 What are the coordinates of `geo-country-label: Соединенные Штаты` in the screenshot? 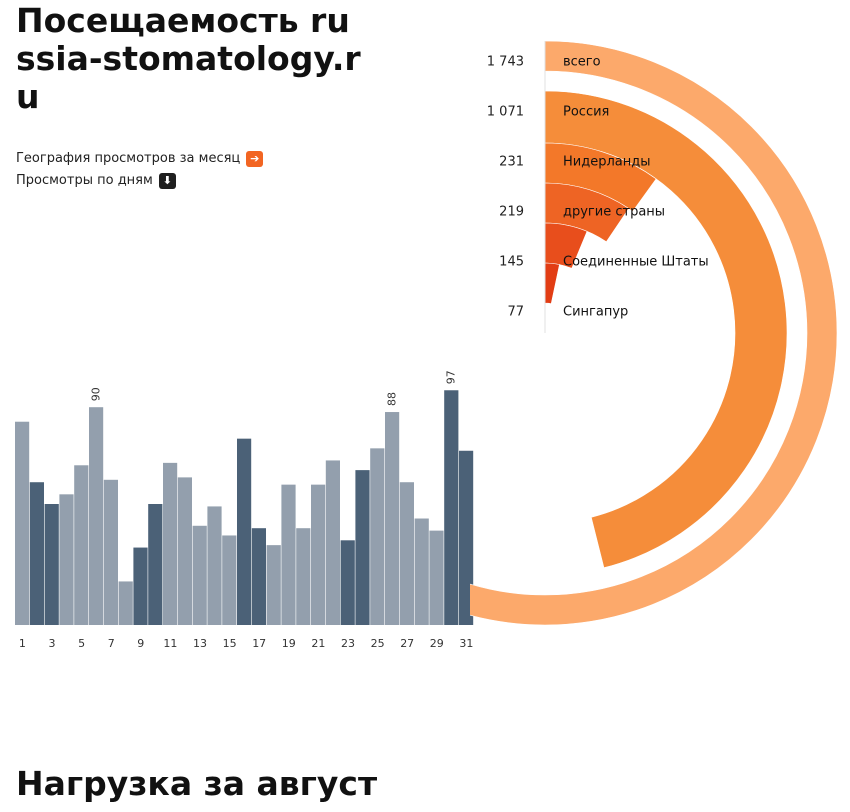 It's located at (636, 262).